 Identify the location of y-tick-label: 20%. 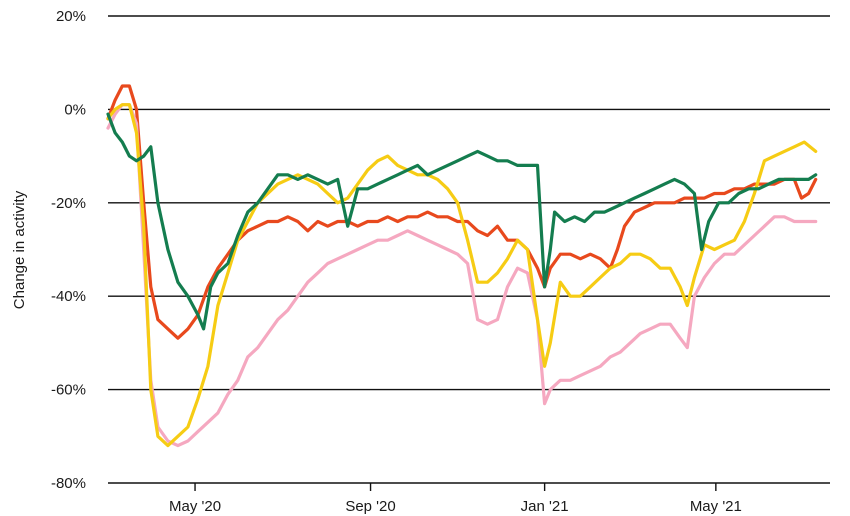
(71, 16).